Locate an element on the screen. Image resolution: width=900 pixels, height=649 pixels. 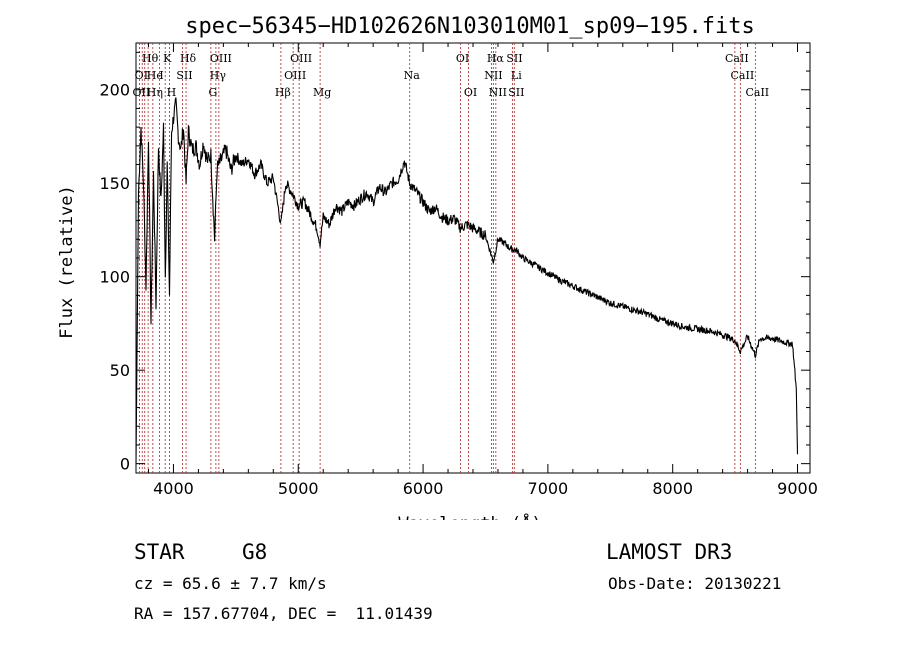
marker-label-27: SII is located at coordinates (516, 92).